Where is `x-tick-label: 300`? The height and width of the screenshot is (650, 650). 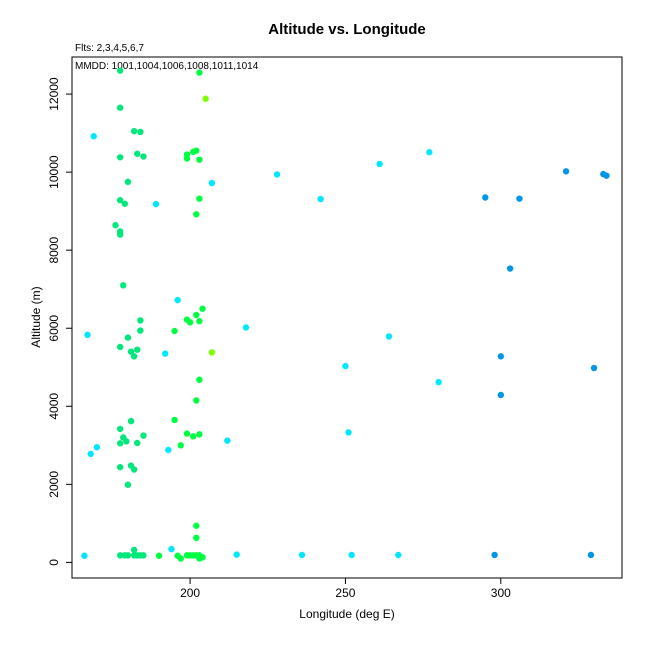 x-tick-label: 300 is located at coordinates (501, 593).